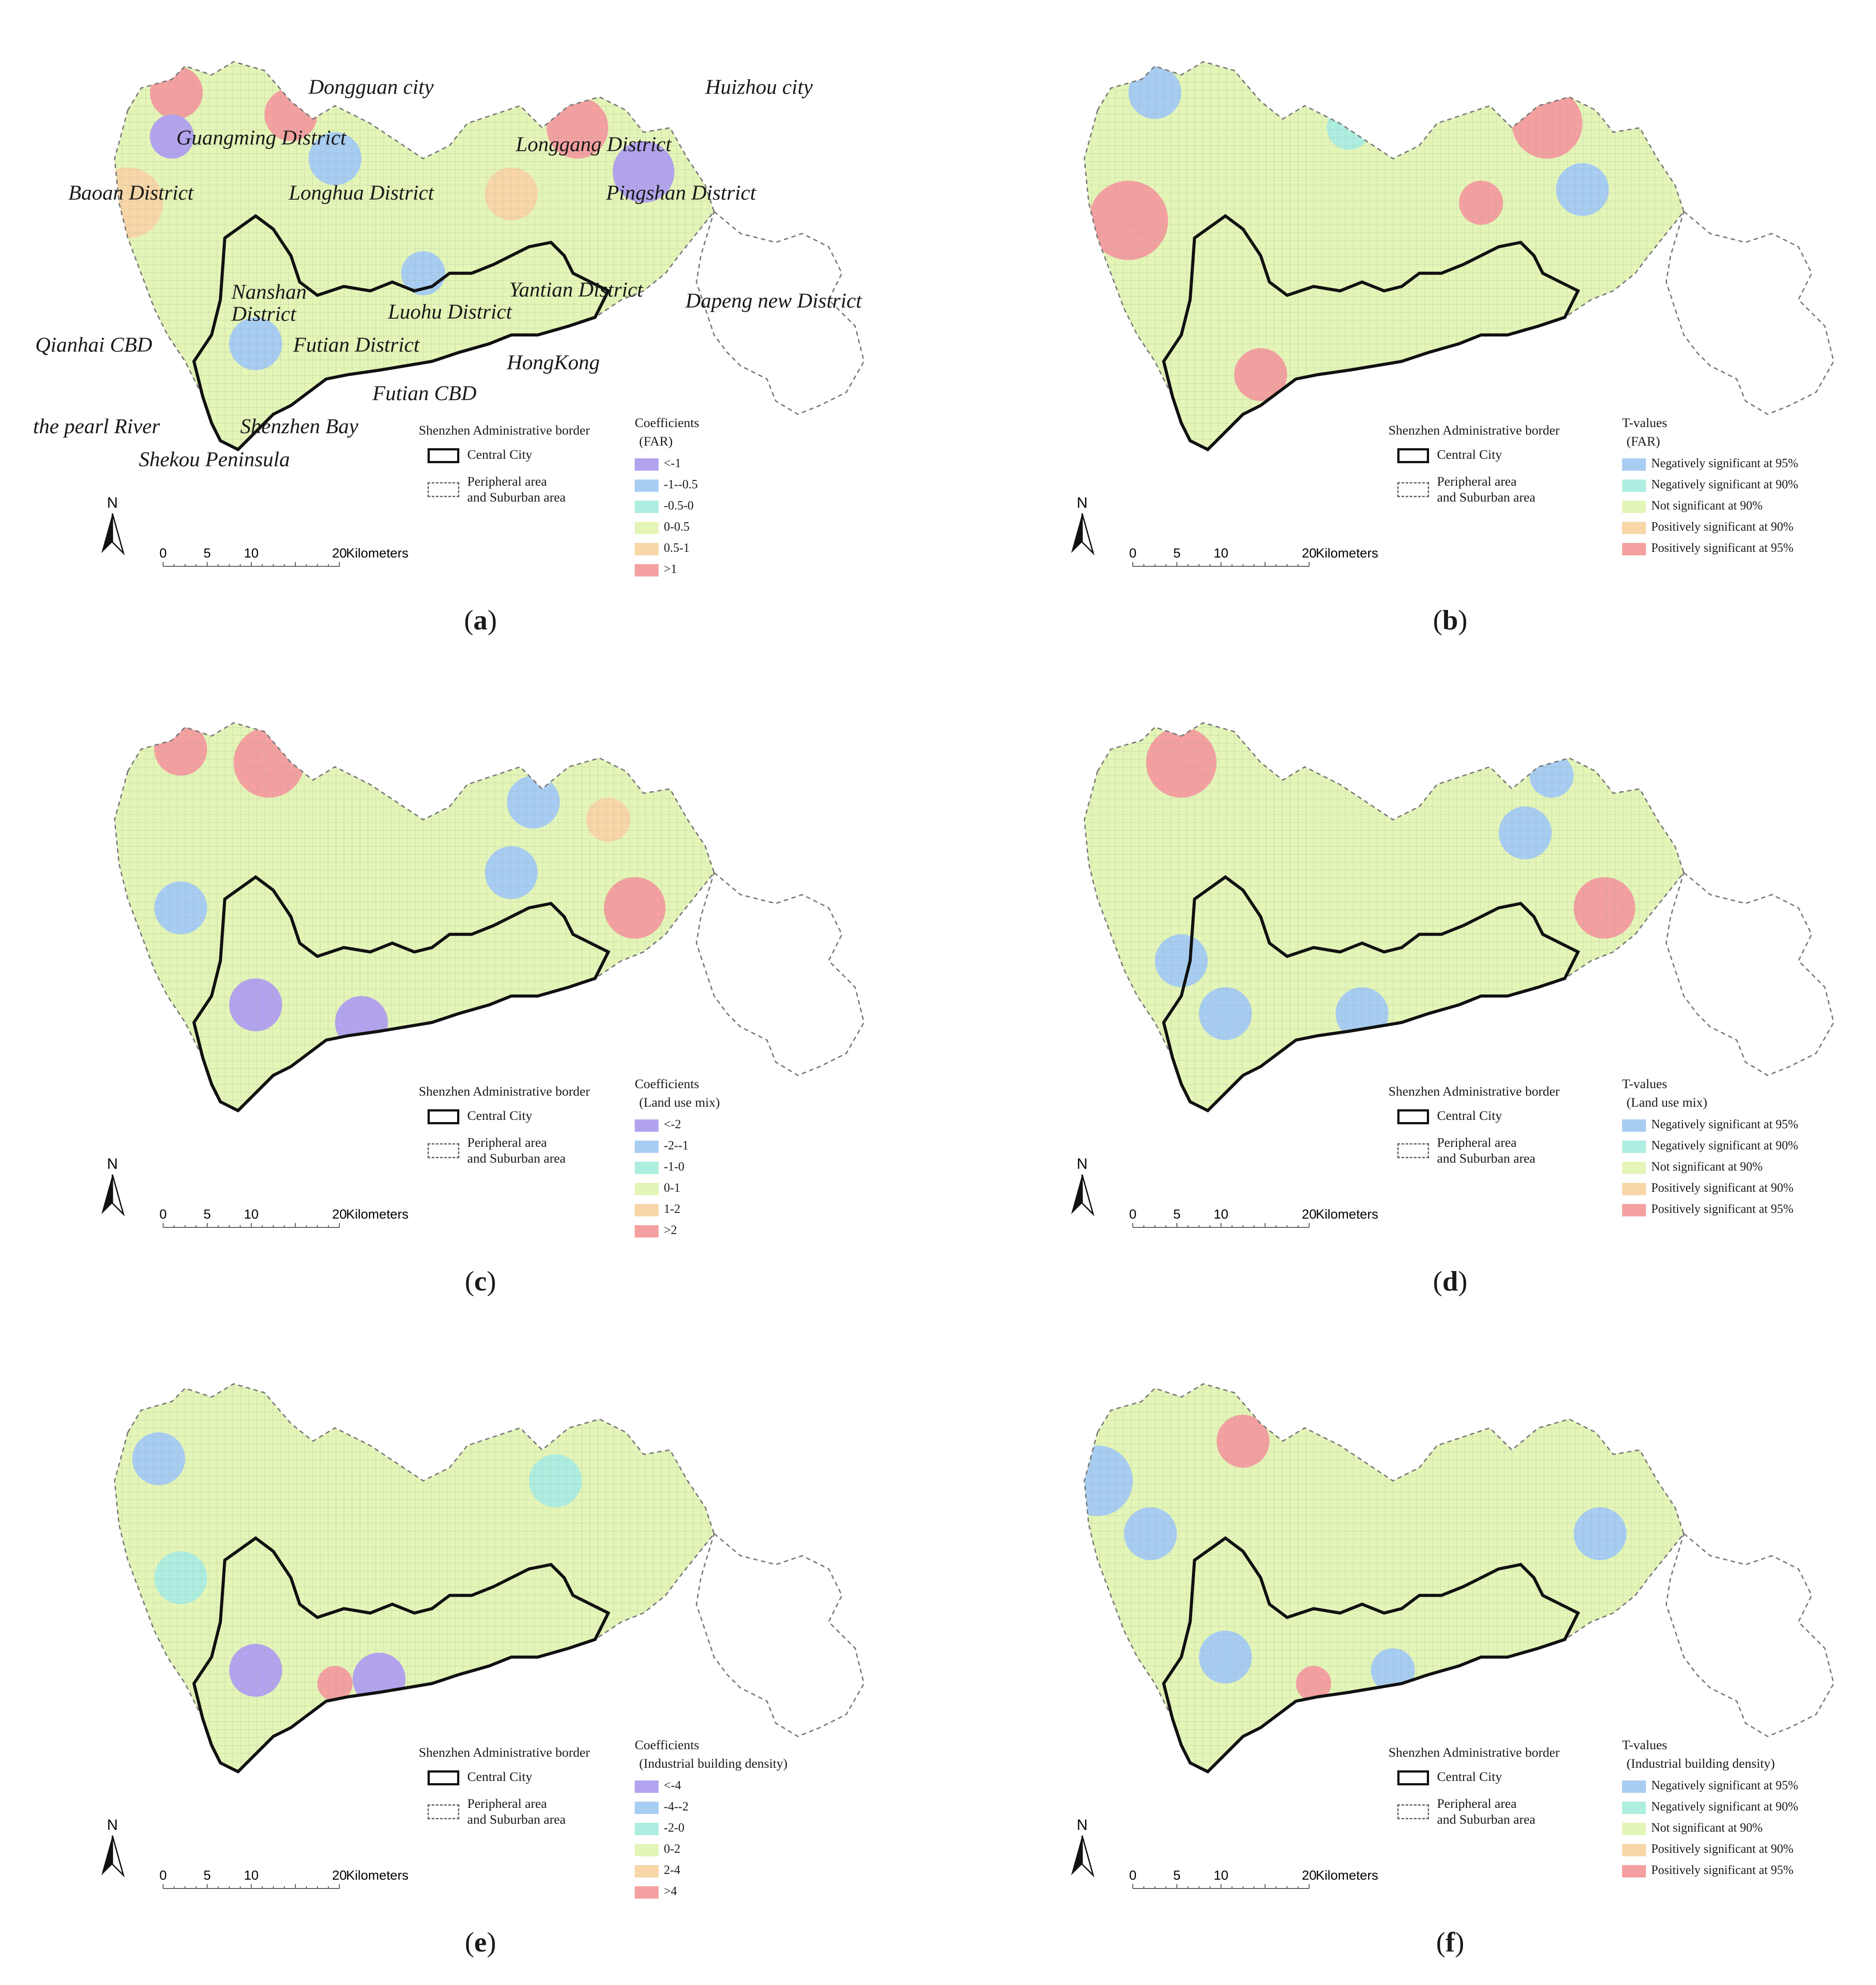 This screenshot has height=1985, width=1876. Describe the element at coordinates (662, 527) in the screenshot. I see `legend-class-a-3: 0-0.5` at that location.